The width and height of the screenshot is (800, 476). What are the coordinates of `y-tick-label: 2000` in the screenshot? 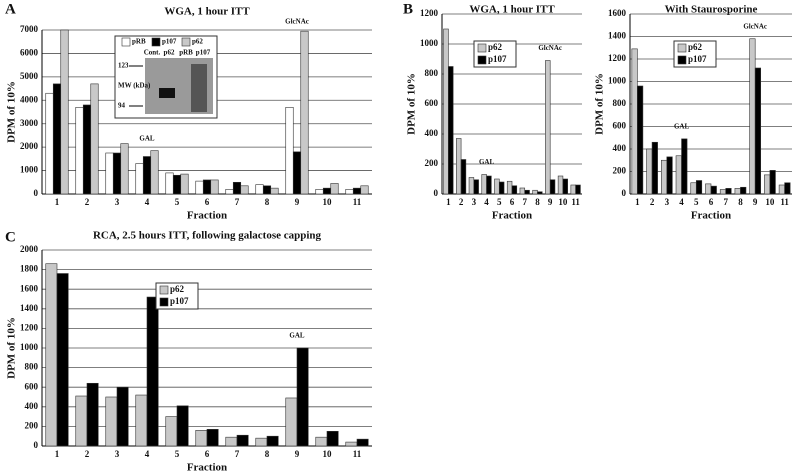 It's located at (29, 249).